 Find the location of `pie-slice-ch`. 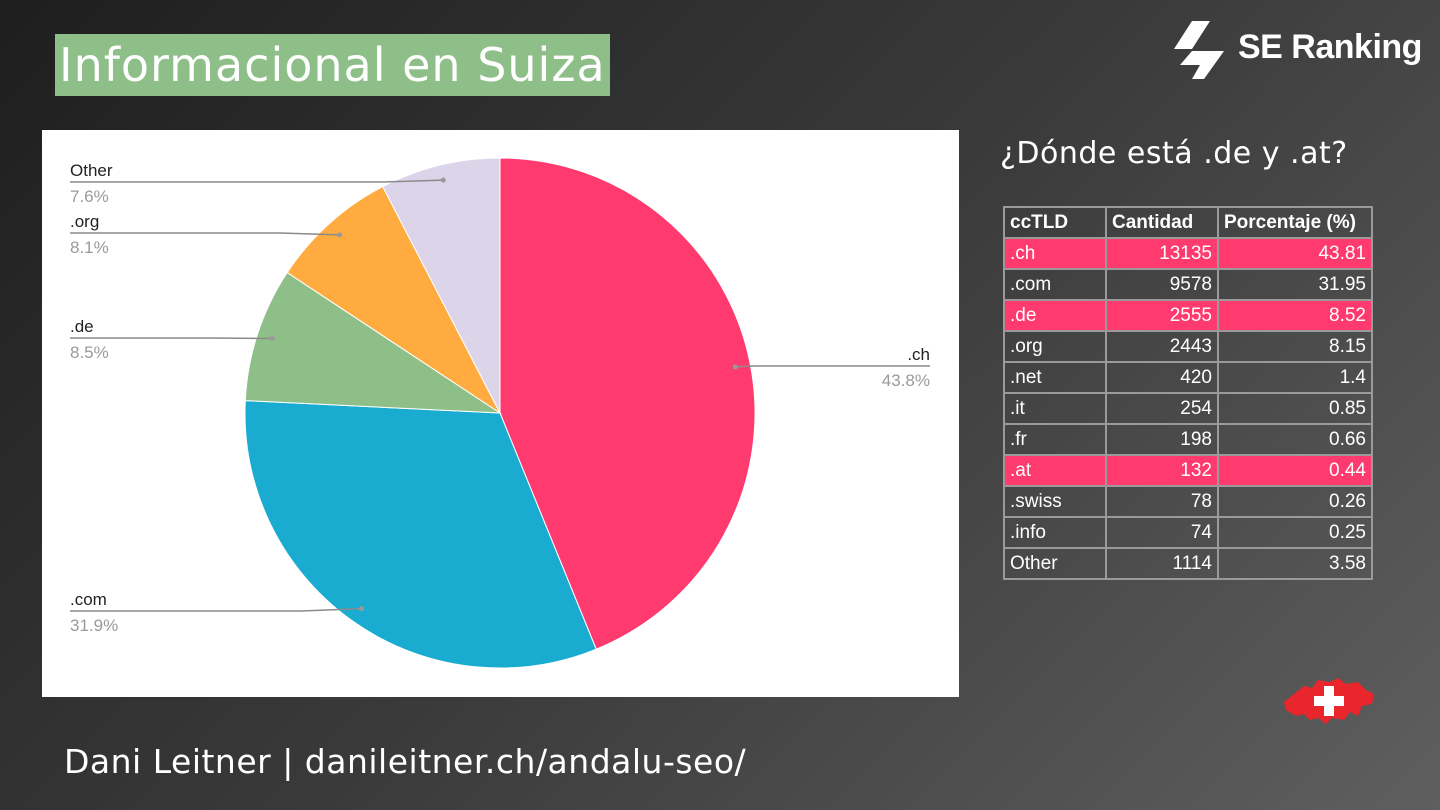

pie-slice-ch is located at coordinates (627, 403).